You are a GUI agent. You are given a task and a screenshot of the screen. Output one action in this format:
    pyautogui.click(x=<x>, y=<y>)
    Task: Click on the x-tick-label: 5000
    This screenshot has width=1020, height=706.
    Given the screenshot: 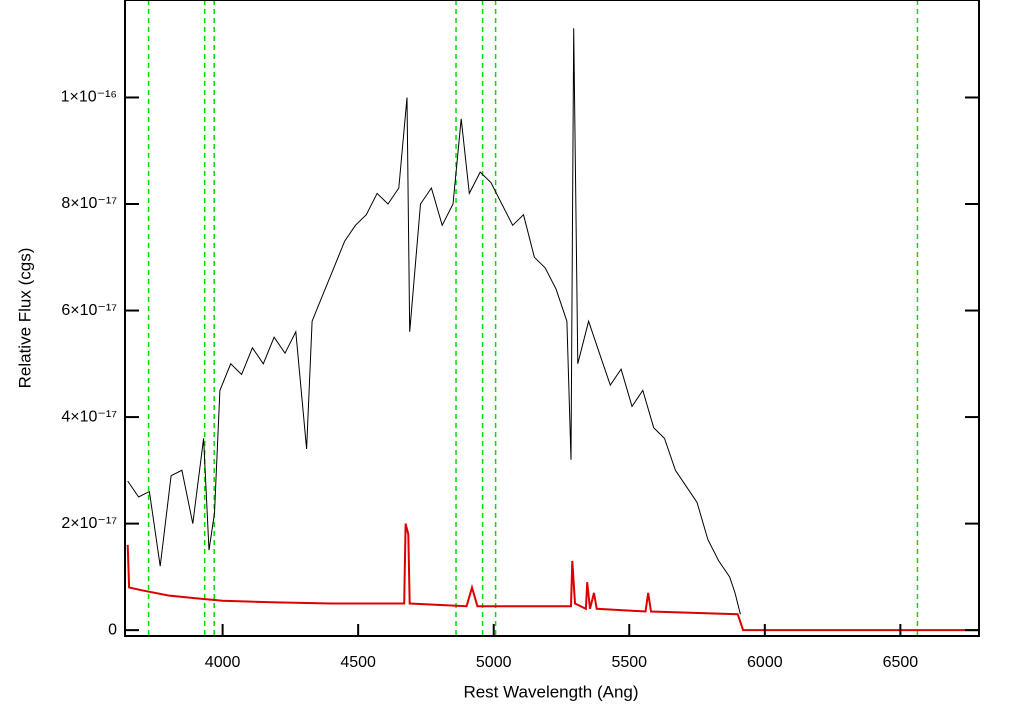 What is the action you would take?
    pyautogui.click(x=494, y=662)
    